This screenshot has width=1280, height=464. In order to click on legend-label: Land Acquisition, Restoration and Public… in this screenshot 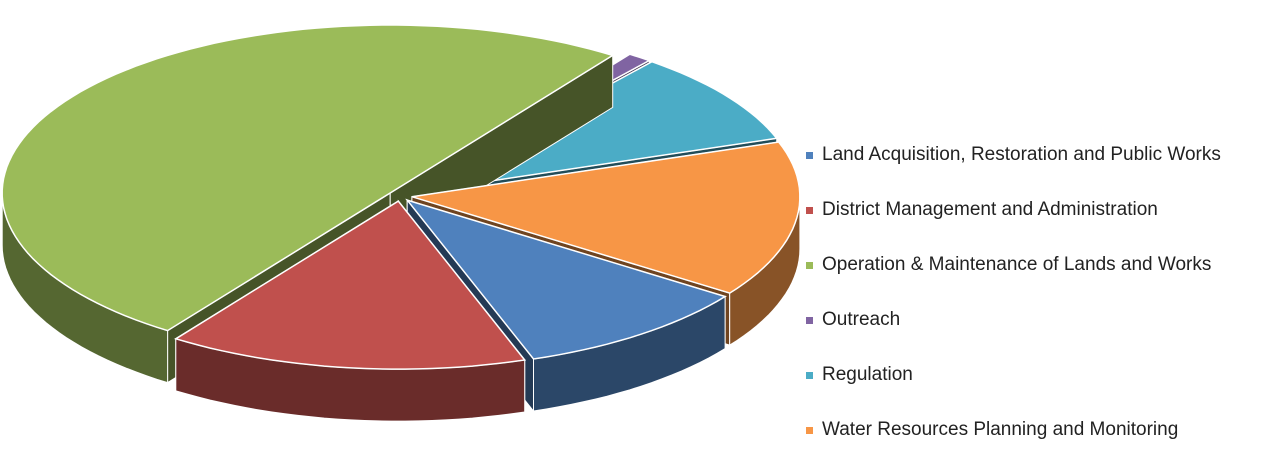, I will do `click(1021, 154)`.